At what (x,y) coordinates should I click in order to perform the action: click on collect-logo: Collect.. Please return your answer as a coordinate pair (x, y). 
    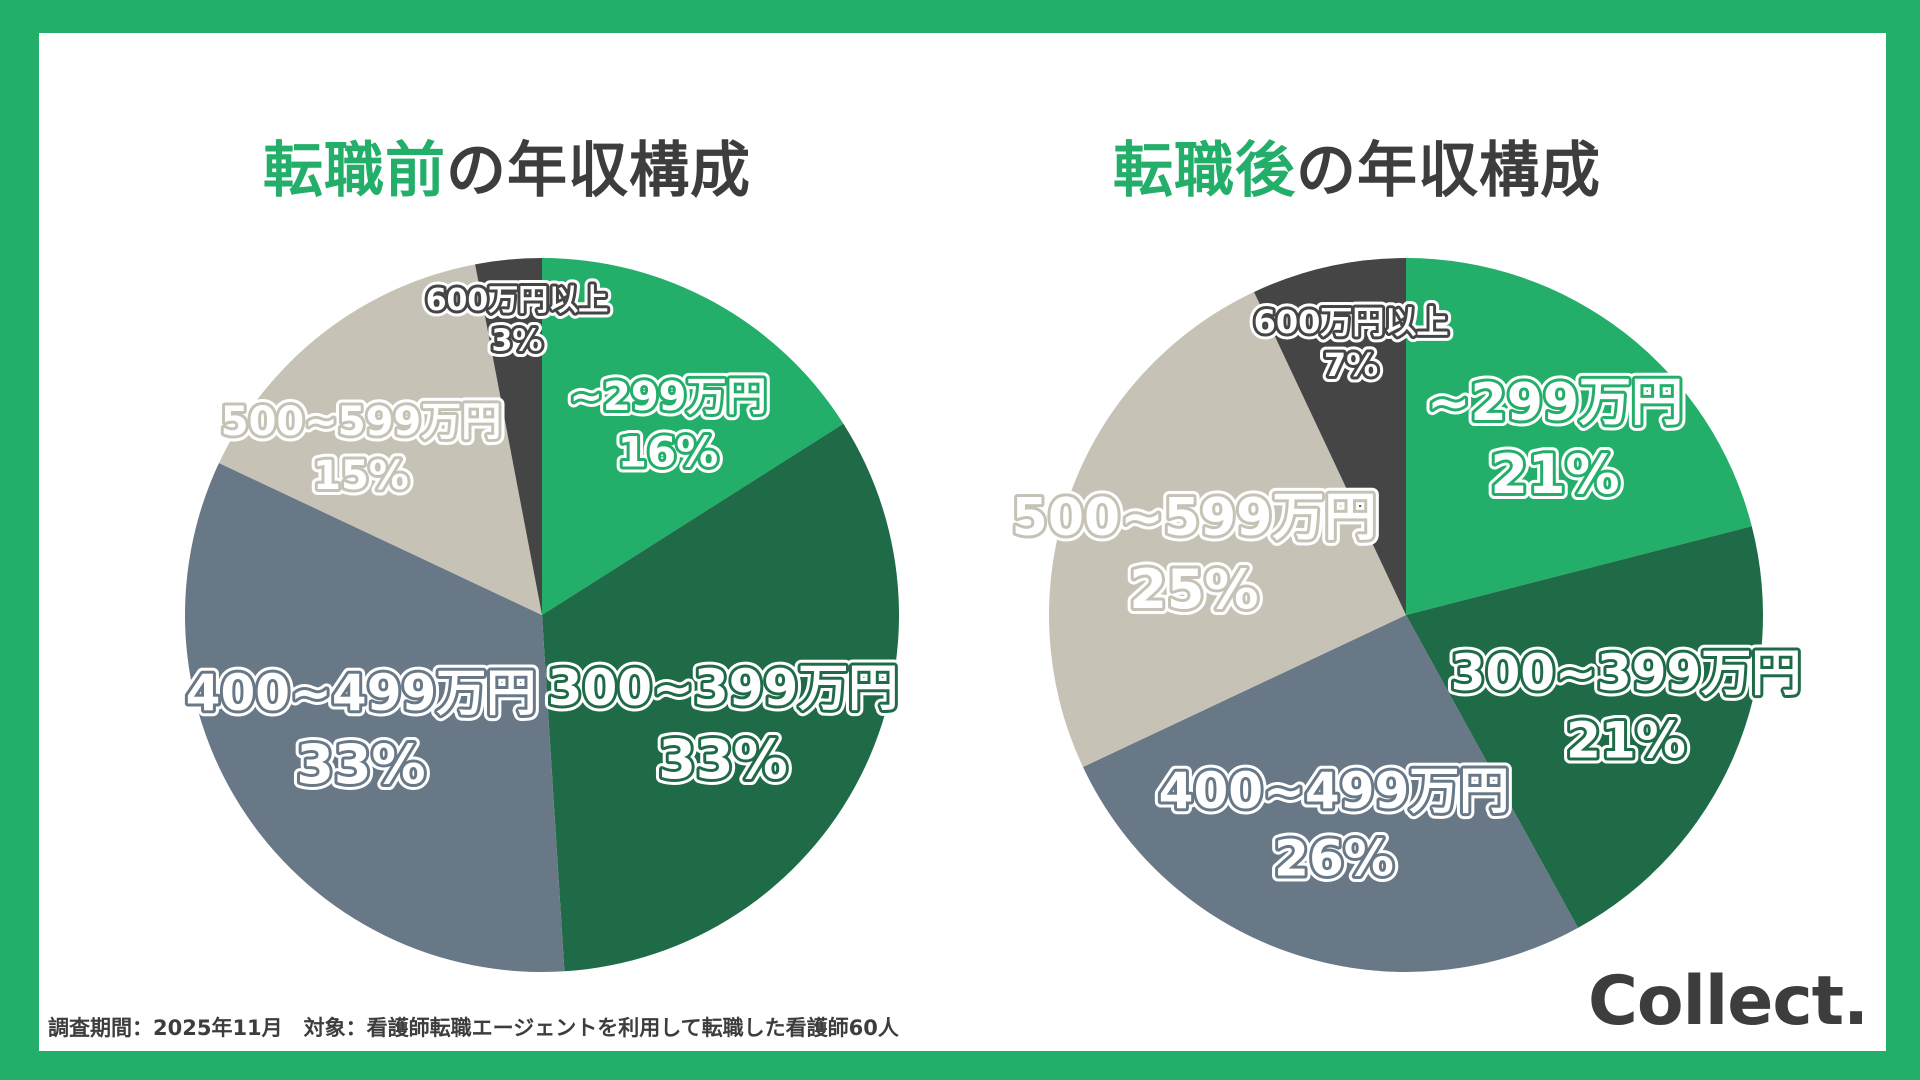
    Looking at the image, I should click on (1728, 1001).